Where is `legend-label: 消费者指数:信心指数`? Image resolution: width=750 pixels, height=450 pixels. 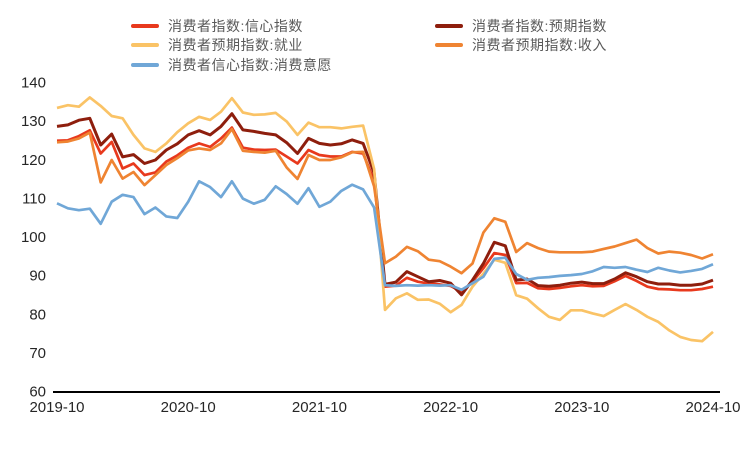 legend-label: 消费者指数:信心指数 is located at coordinates (235, 25).